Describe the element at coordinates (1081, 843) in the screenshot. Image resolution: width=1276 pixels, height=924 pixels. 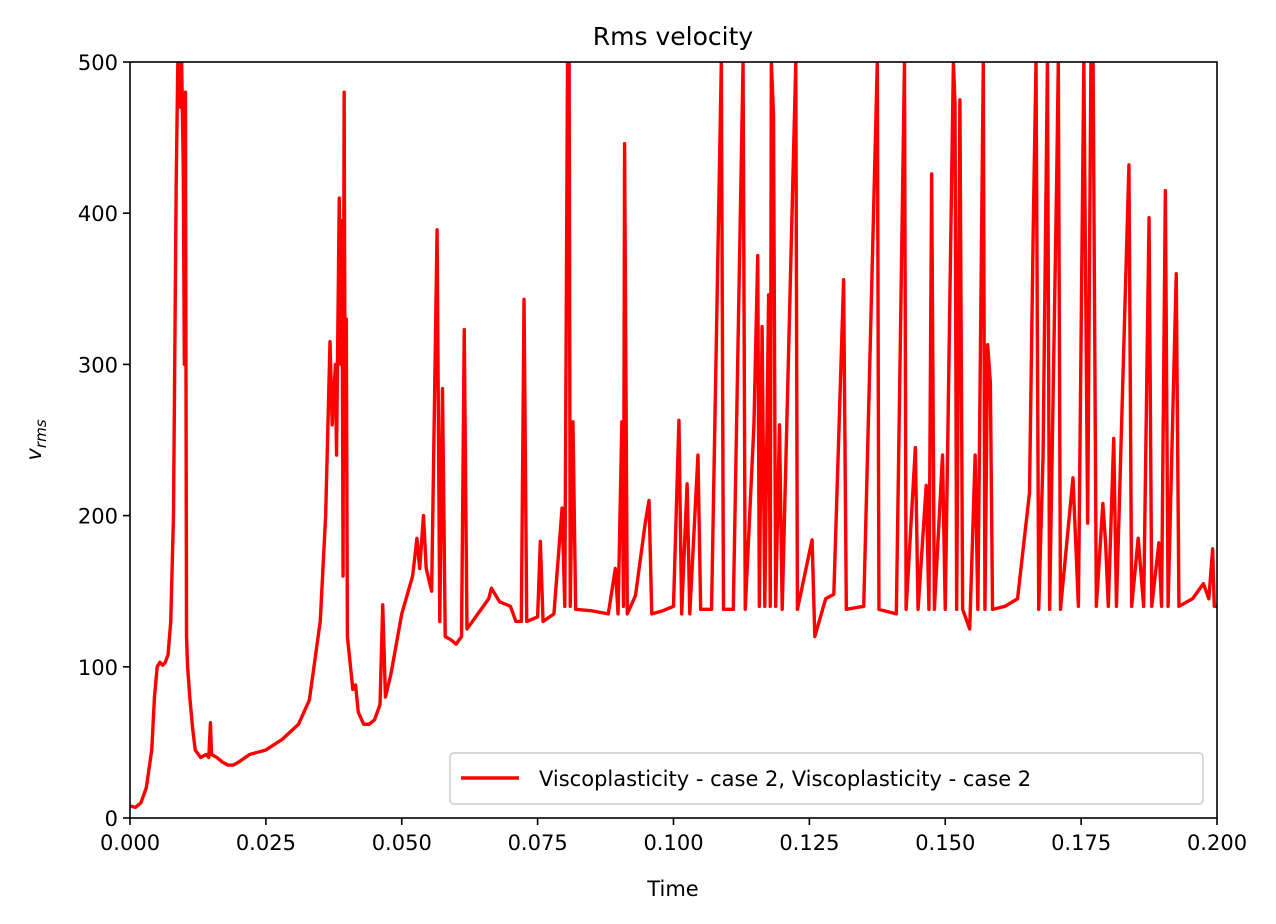
I see `x-tick-label: 0.175` at that location.